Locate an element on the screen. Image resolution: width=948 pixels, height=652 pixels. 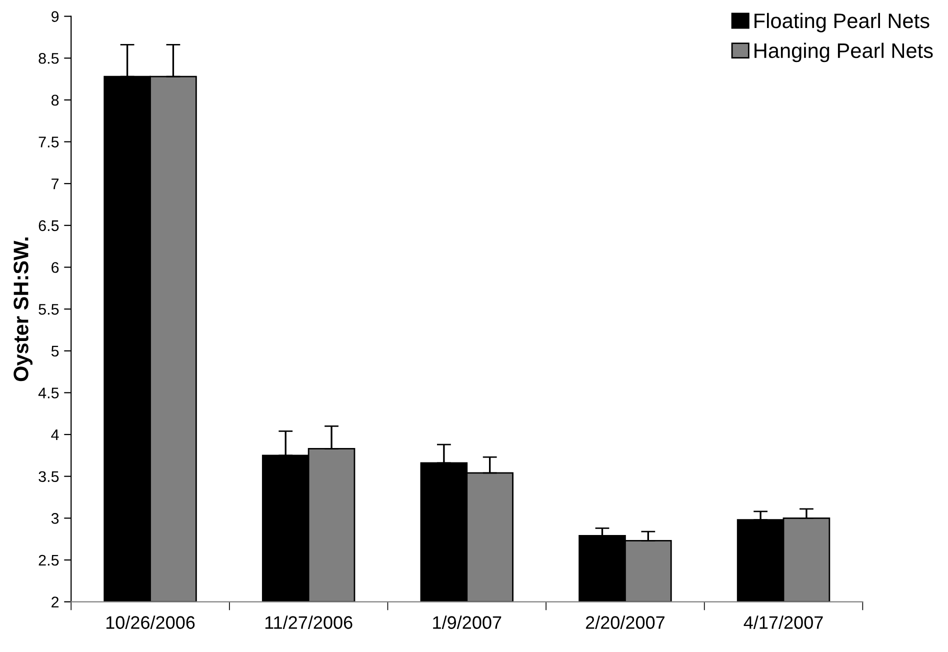
y-tick-label: 2 is located at coordinates (55, 602).